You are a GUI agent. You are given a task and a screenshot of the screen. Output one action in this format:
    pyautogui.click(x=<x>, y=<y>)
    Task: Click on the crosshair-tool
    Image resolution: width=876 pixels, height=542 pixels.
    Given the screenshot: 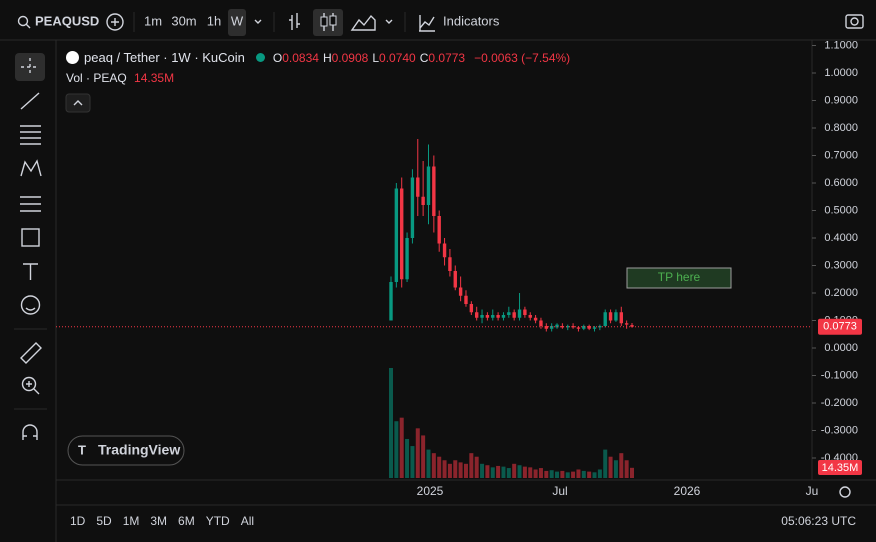 What is the action you would take?
    pyautogui.click(x=30, y=67)
    